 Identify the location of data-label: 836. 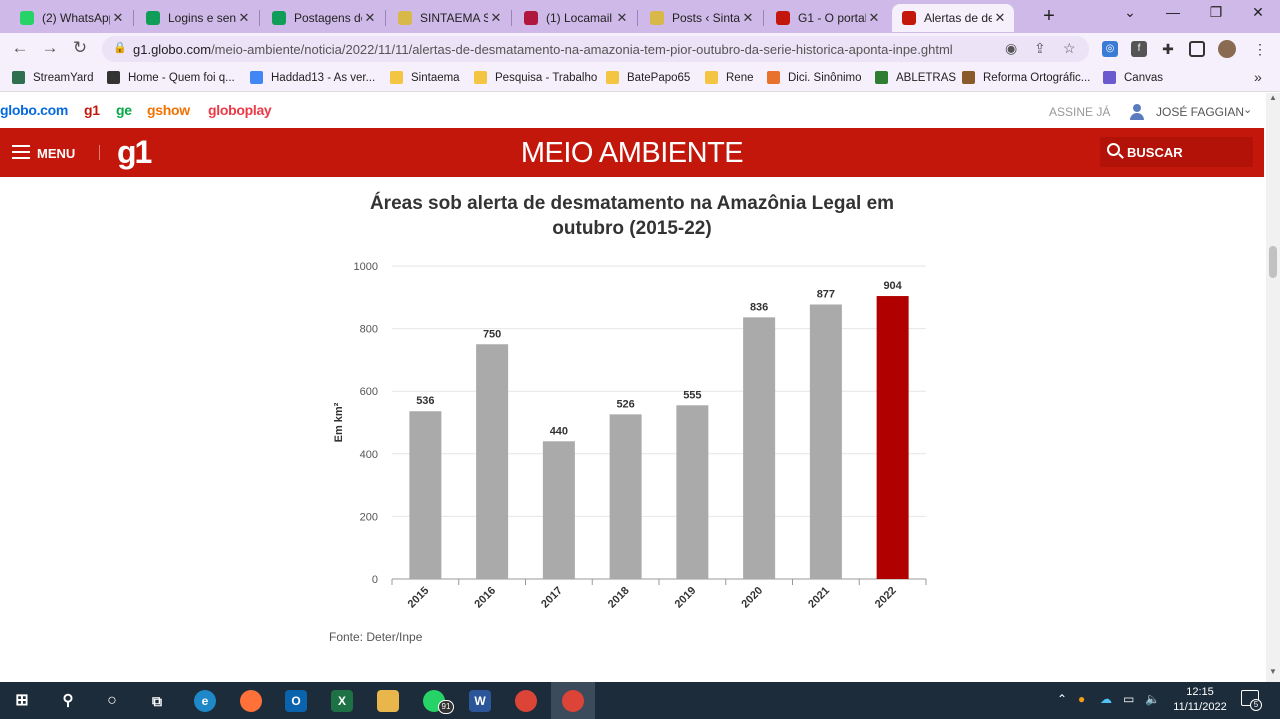
(759, 307).